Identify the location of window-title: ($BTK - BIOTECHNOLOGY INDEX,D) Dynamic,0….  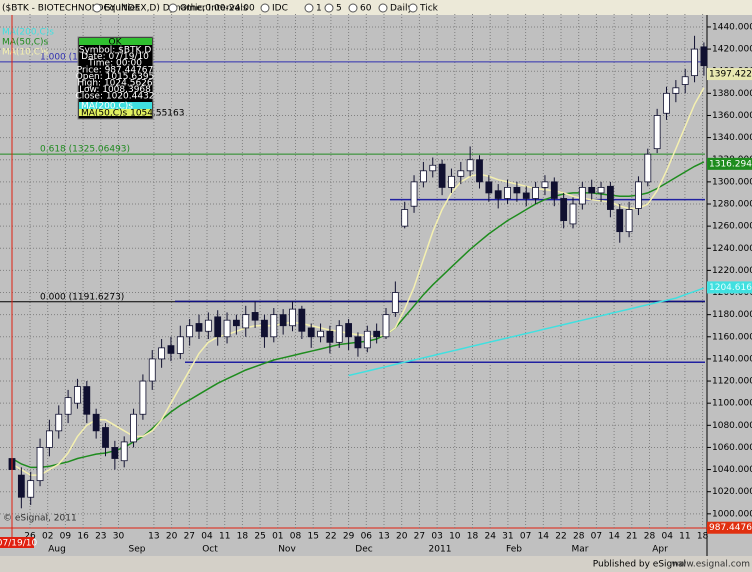
(128, 9).